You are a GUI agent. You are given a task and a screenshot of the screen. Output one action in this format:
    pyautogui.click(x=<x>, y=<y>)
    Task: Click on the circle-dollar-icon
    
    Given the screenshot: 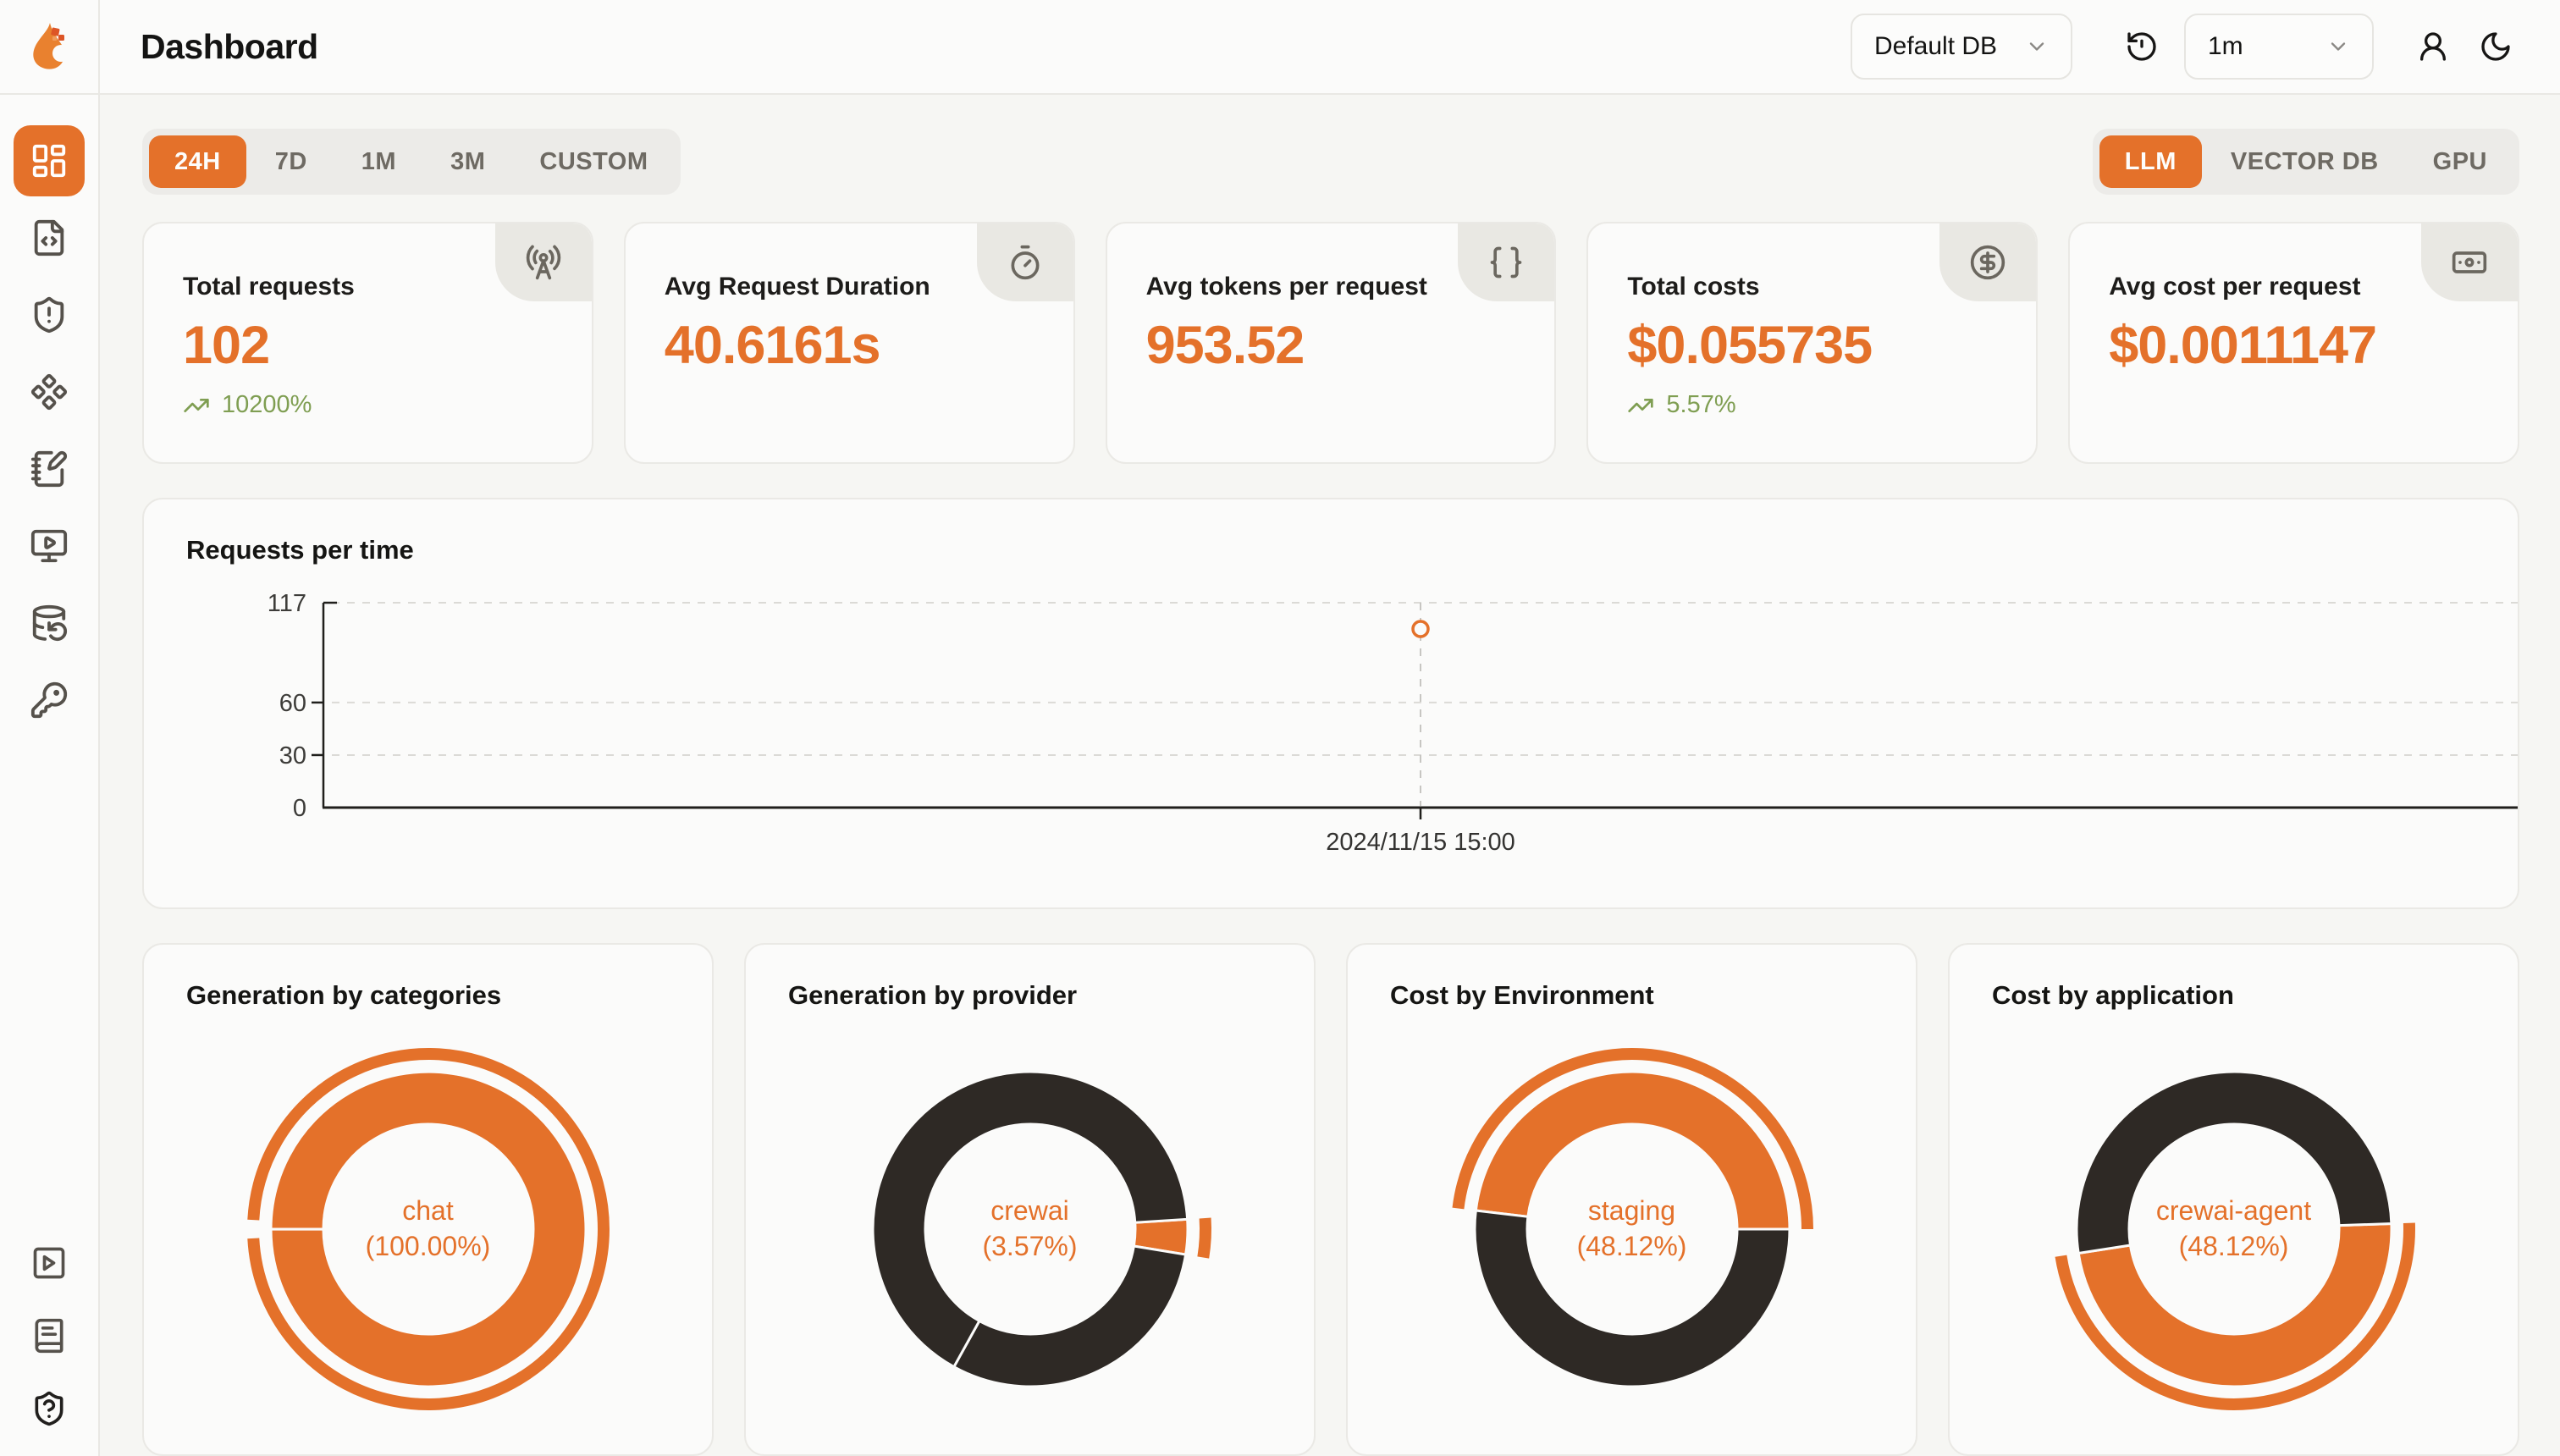 What is the action you would take?
    pyautogui.click(x=1988, y=262)
    